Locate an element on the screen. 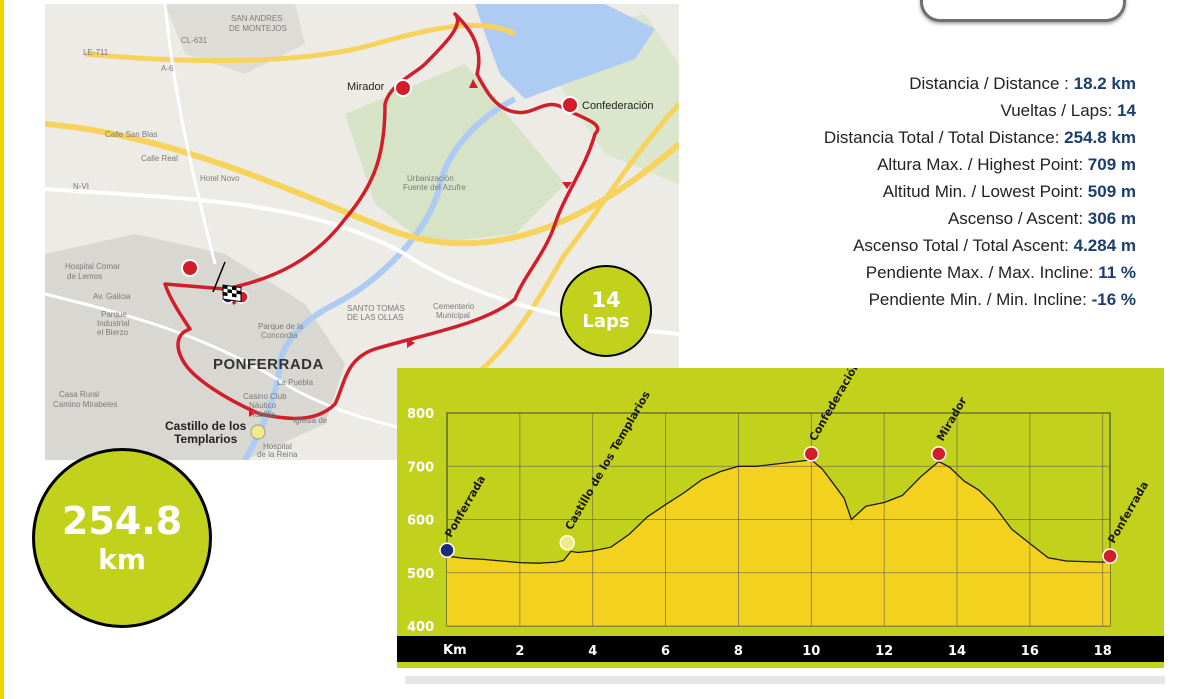 The height and width of the screenshot is (699, 1184). stat-value: -16 % is located at coordinates (1113, 299).